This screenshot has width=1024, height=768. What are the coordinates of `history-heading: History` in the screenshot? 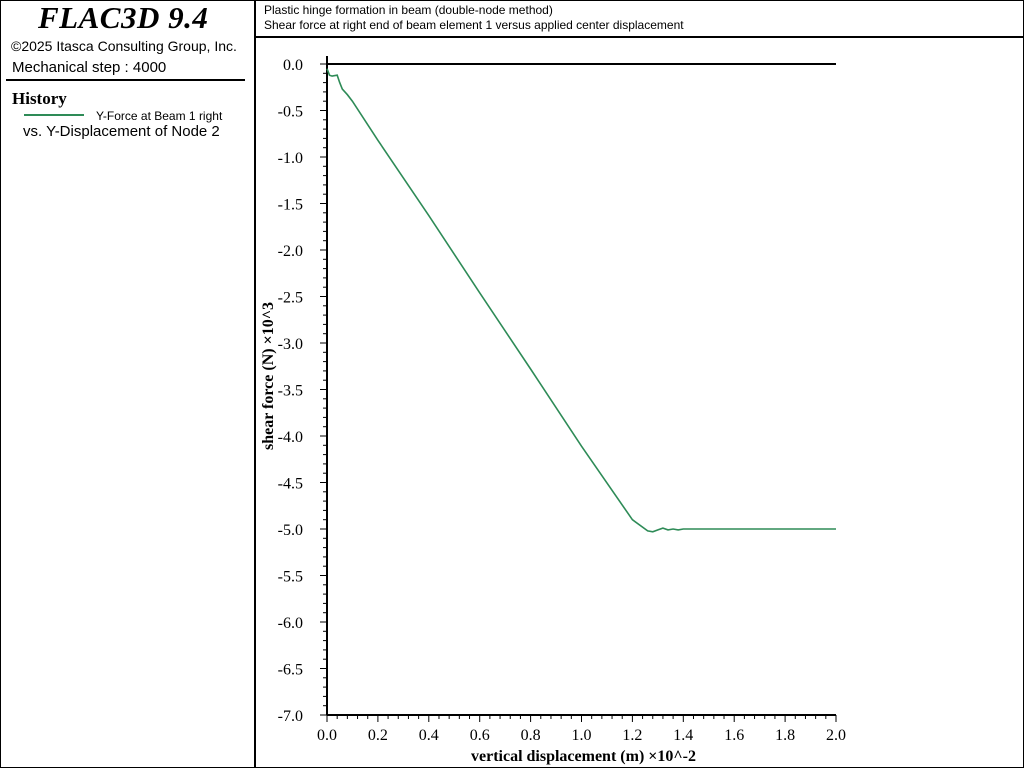 It's located at (39, 98).